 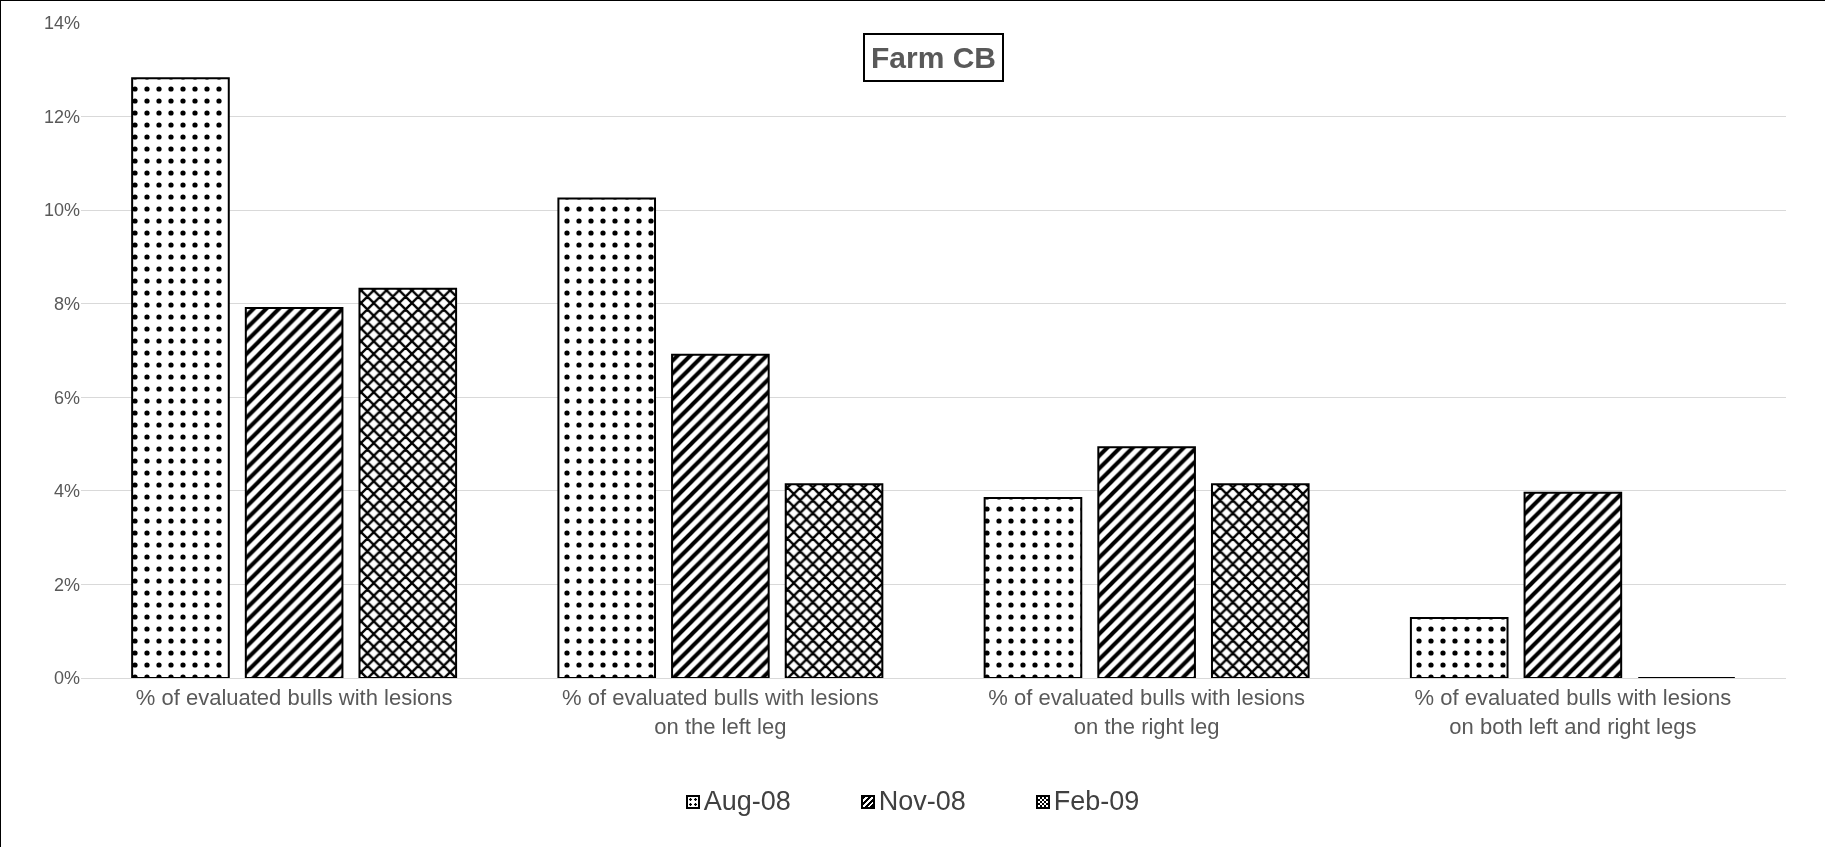 I want to click on y-tick-label: 10%, so click(x=61, y=210).